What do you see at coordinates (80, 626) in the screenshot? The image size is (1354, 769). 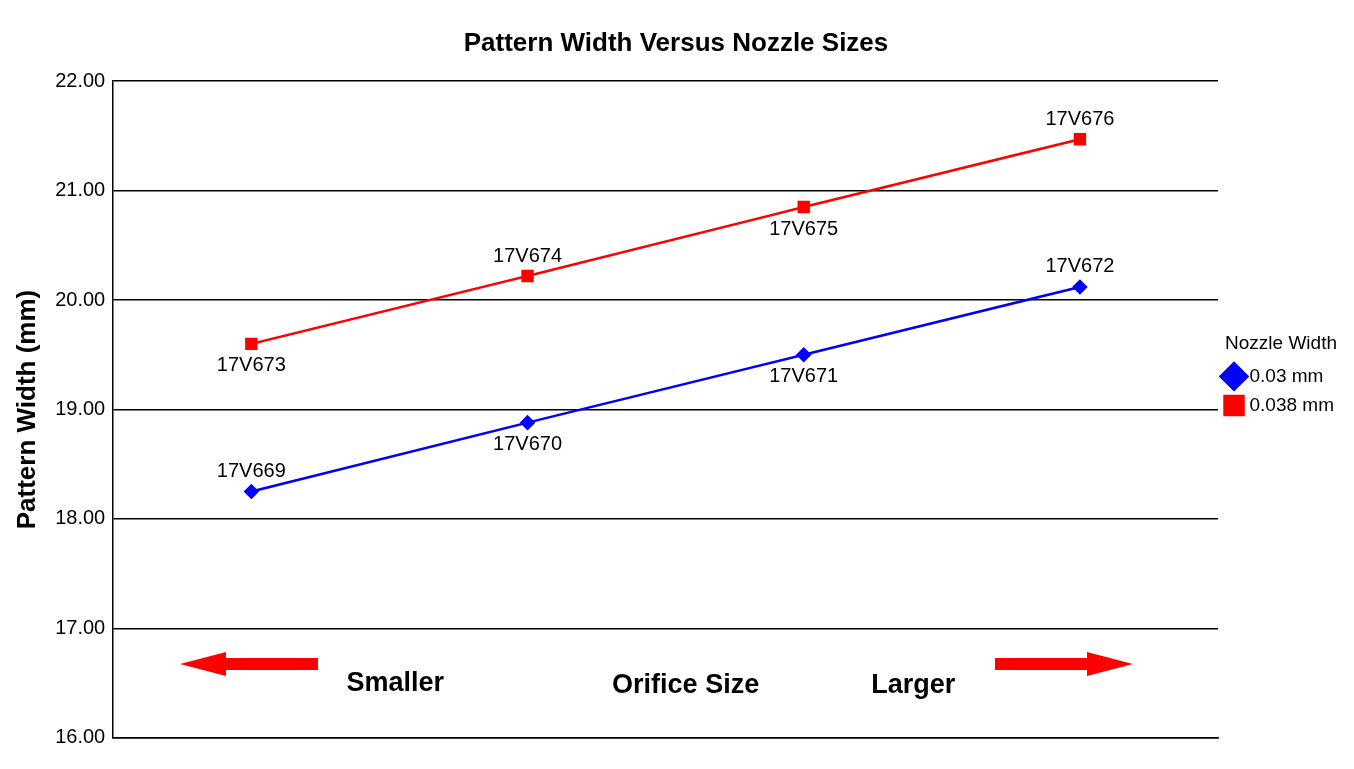 I see `y-tick-label: 17.00` at bounding box center [80, 626].